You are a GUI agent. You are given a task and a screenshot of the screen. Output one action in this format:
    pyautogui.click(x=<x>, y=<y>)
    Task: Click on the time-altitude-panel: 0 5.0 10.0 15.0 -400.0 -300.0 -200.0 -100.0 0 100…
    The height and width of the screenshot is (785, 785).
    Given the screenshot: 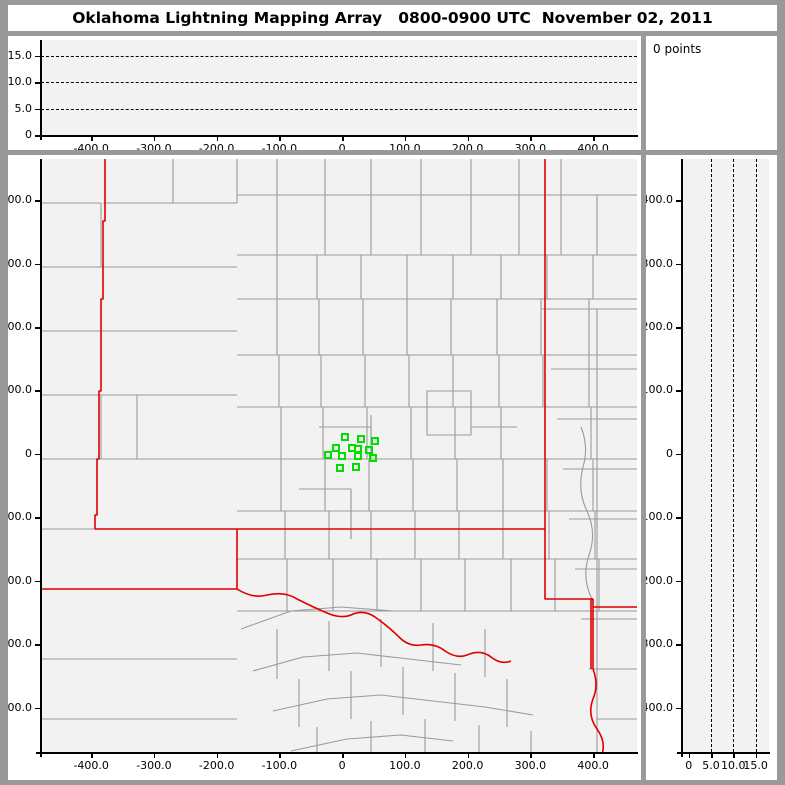 What is the action you would take?
    pyautogui.click(x=324, y=93)
    